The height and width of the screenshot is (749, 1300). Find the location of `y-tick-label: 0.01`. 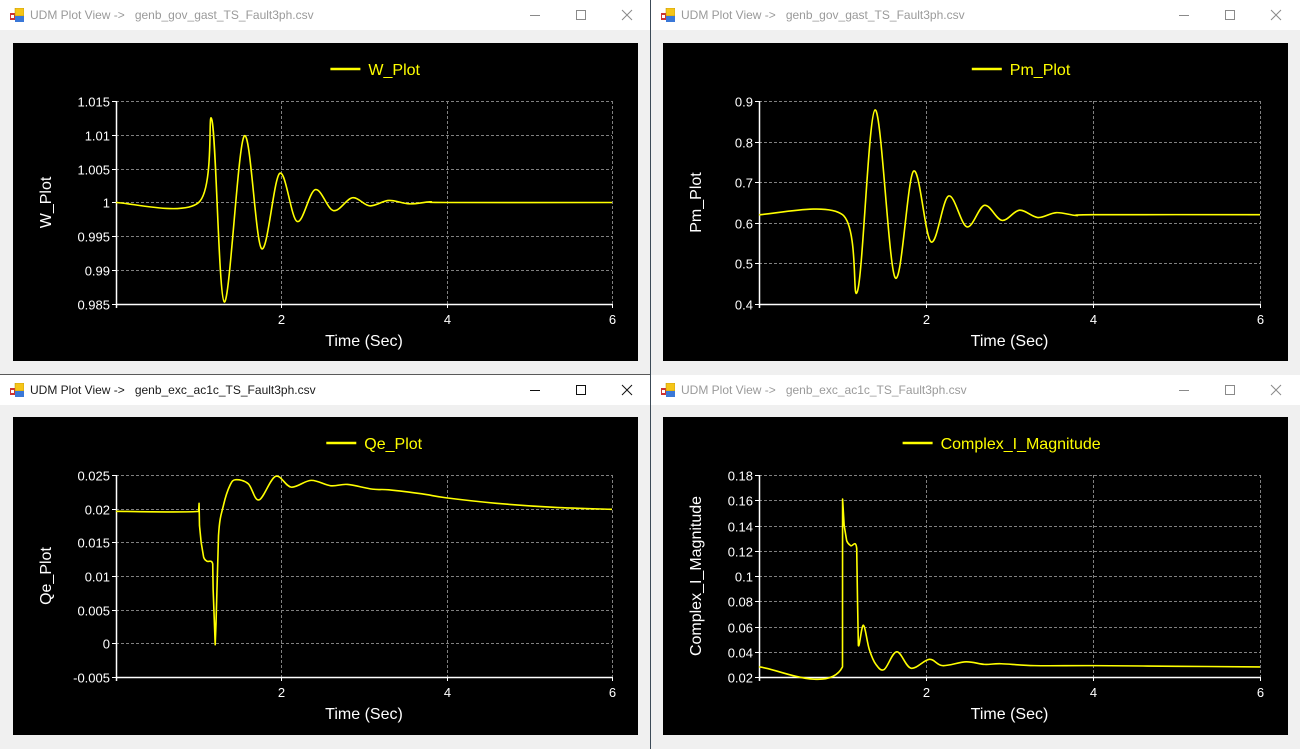

y-tick-label: 0.01 is located at coordinates (97, 577).